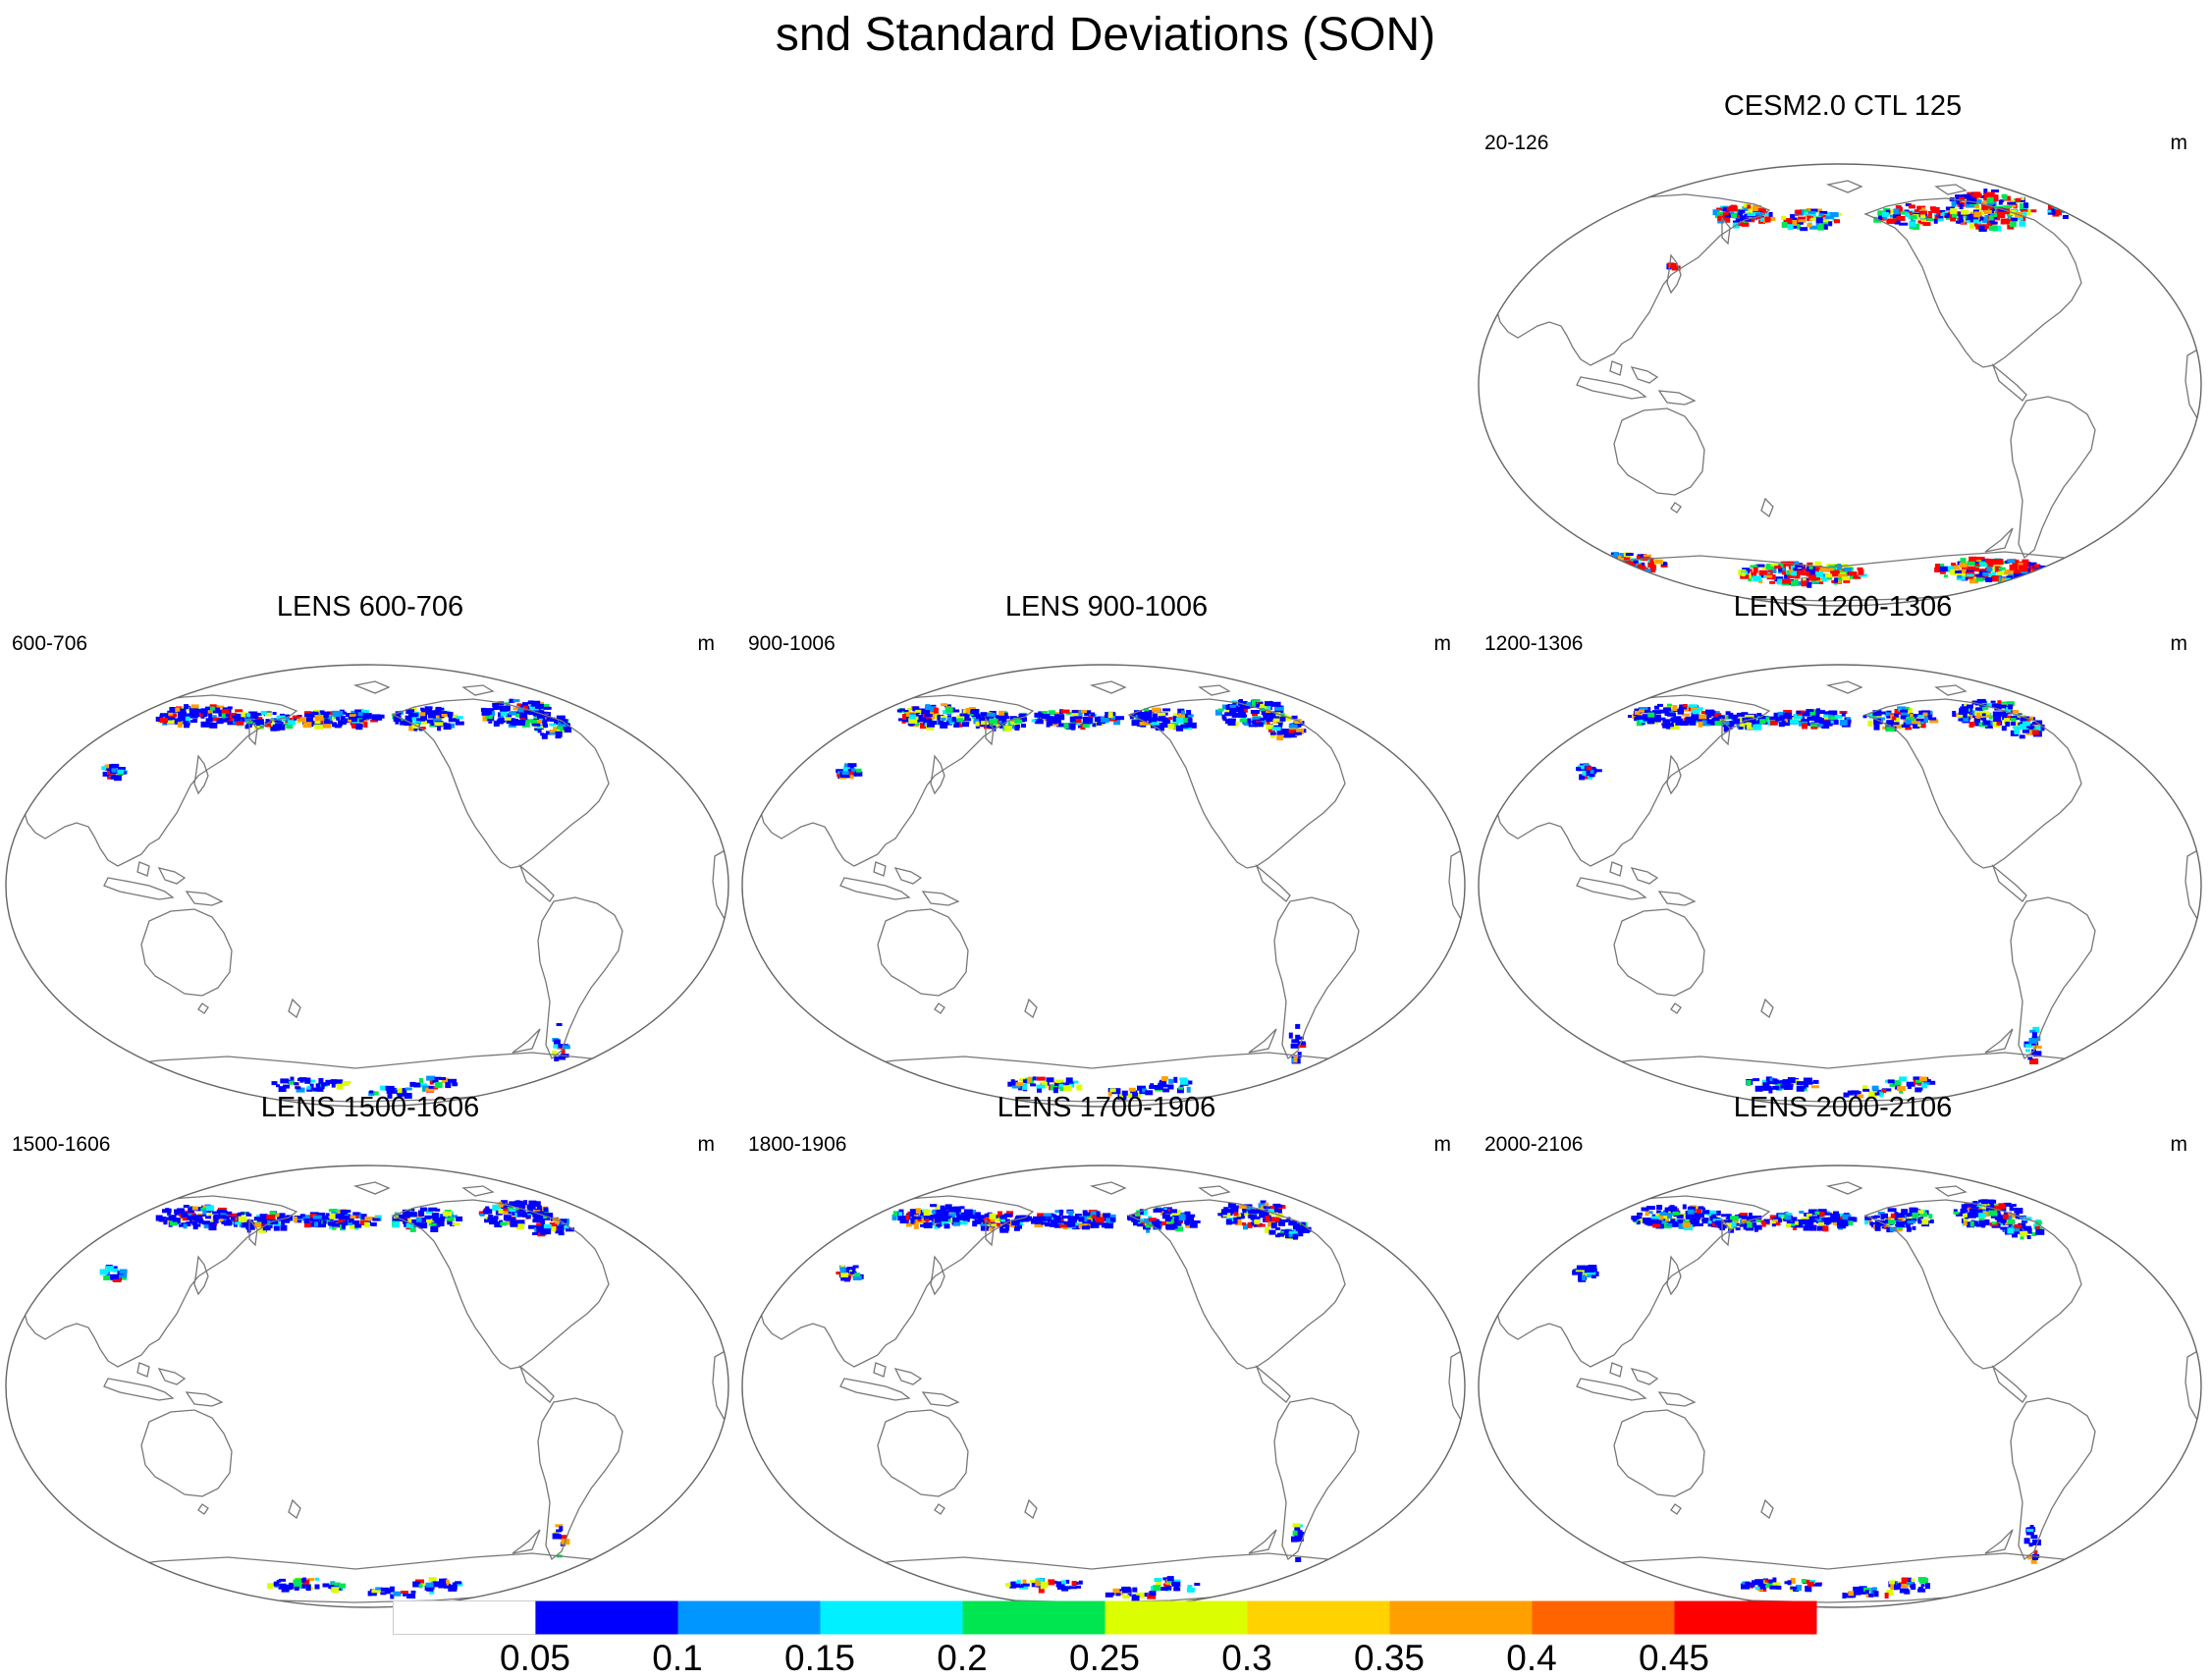  I want to click on panel-years-label: 2000-2106, so click(1534, 1144).